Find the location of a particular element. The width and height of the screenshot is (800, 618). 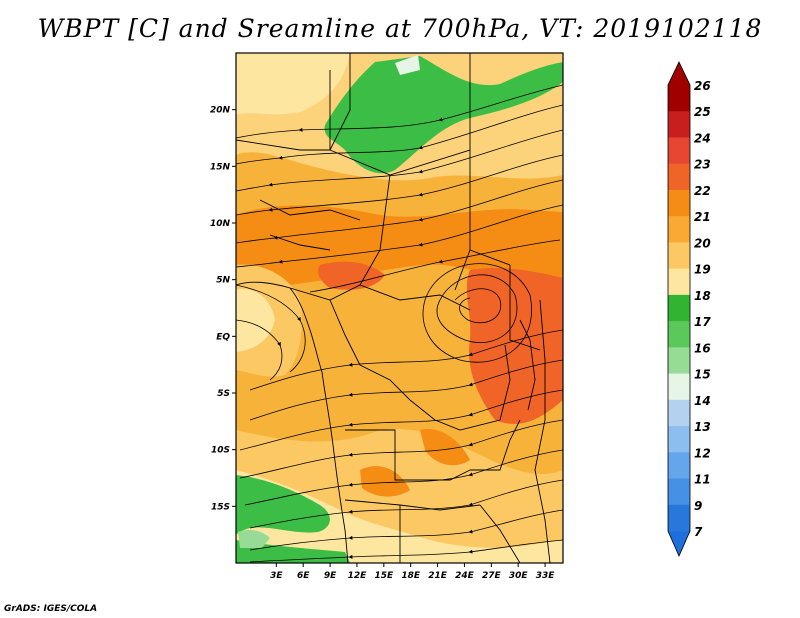

lat-tick-label: 15S is located at coordinates (220, 507).